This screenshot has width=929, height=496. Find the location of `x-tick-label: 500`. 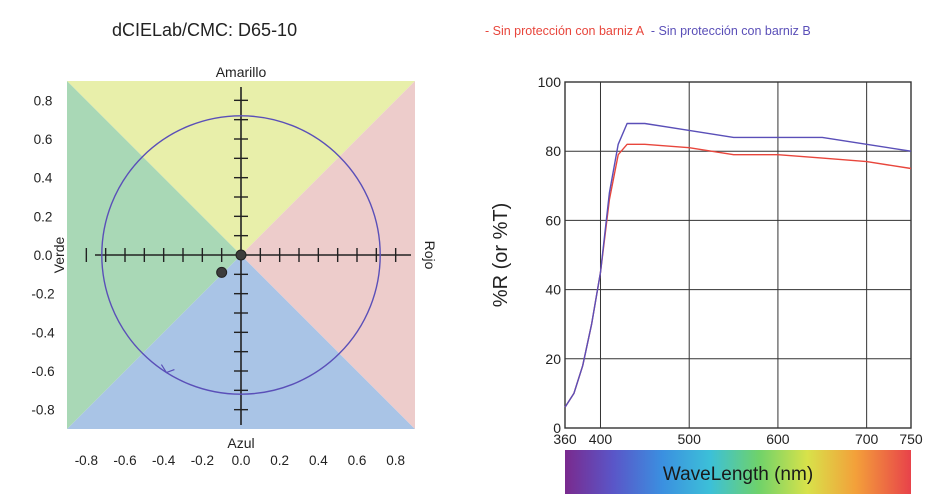

x-tick-label: 500 is located at coordinates (690, 439).